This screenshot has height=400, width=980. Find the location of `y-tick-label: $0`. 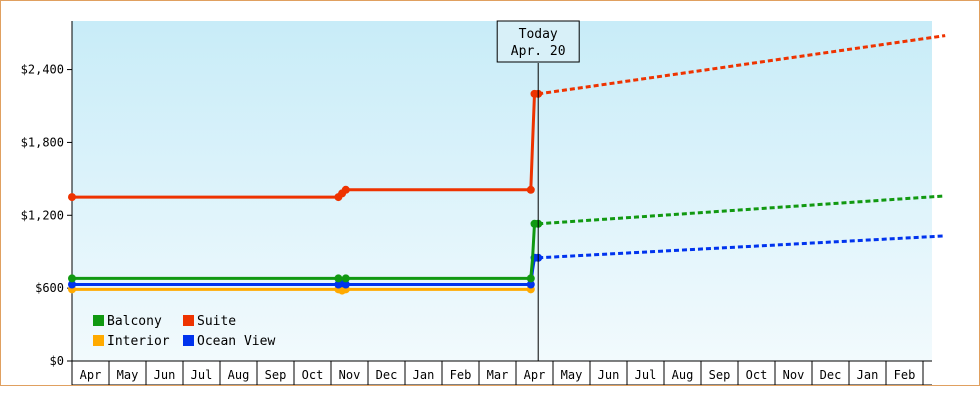

y-tick-label: $0 is located at coordinates (57, 361).